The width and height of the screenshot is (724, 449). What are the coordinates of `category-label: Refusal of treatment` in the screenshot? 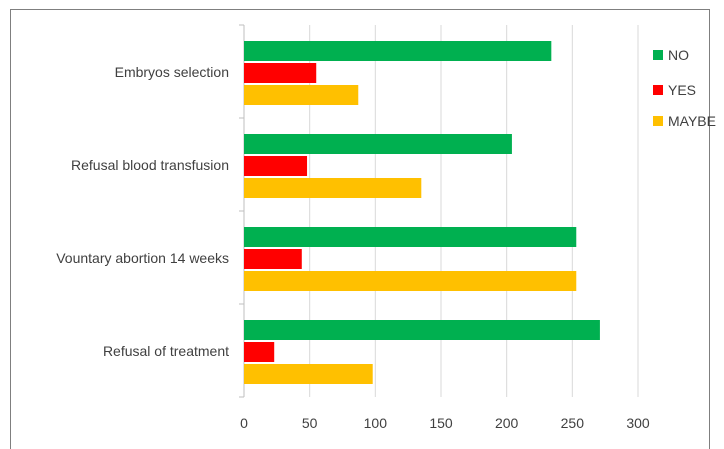 It's located at (166, 351).